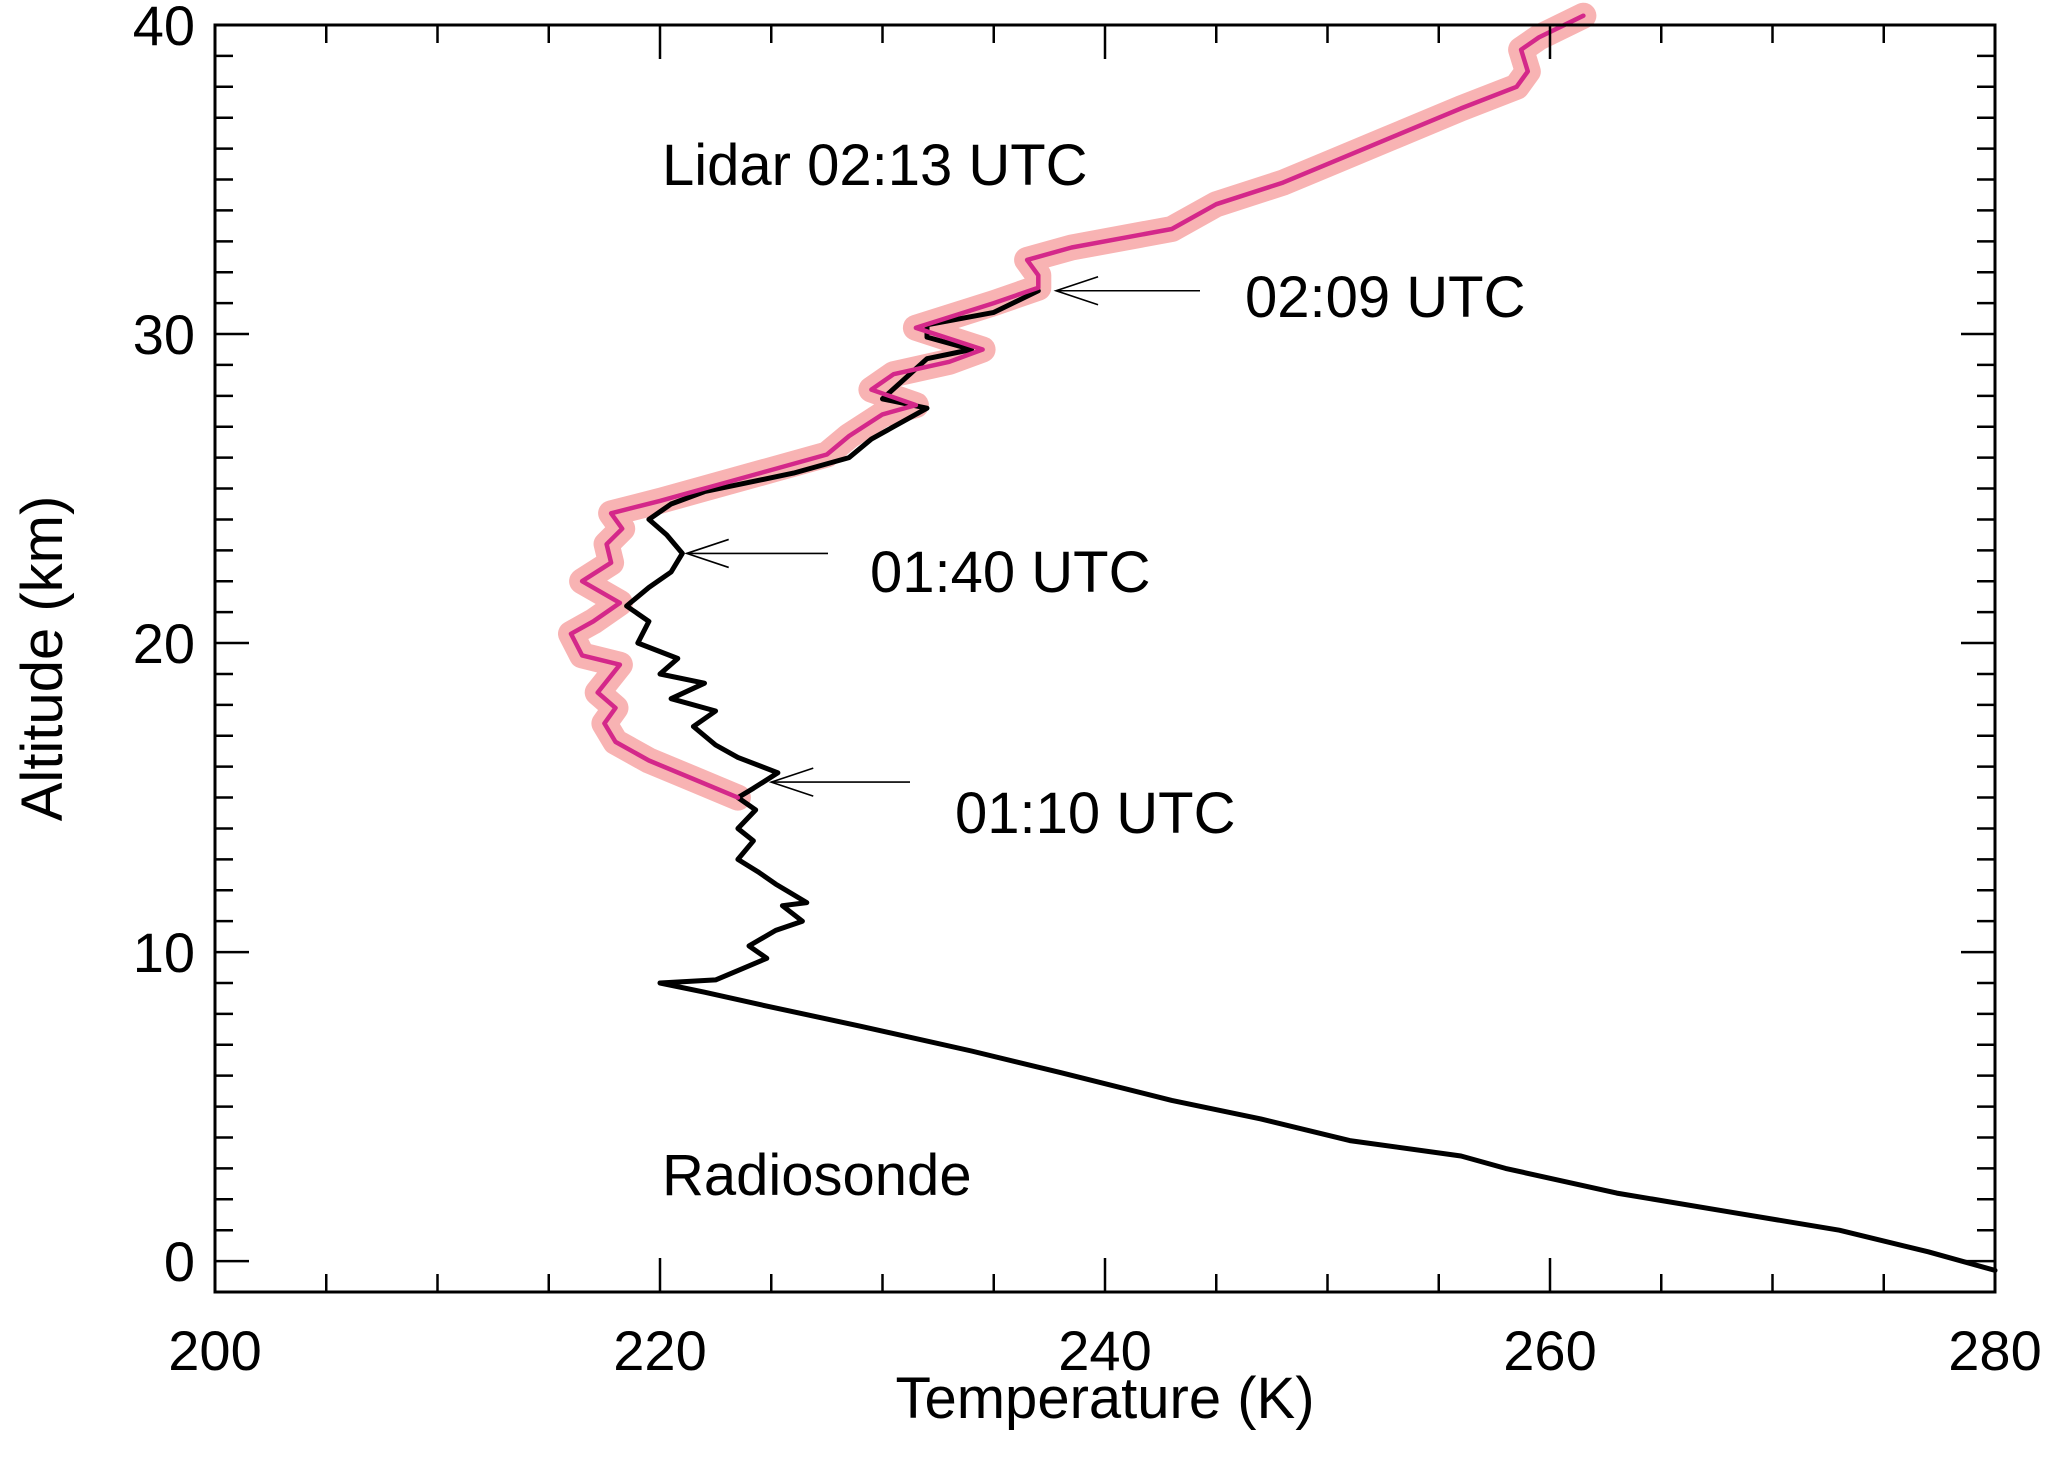  What do you see at coordinates (817, 1175) in the screenshot?
I see `annotation-radiosonde-label: Radiosonde` at bounding box center [817, 1175].